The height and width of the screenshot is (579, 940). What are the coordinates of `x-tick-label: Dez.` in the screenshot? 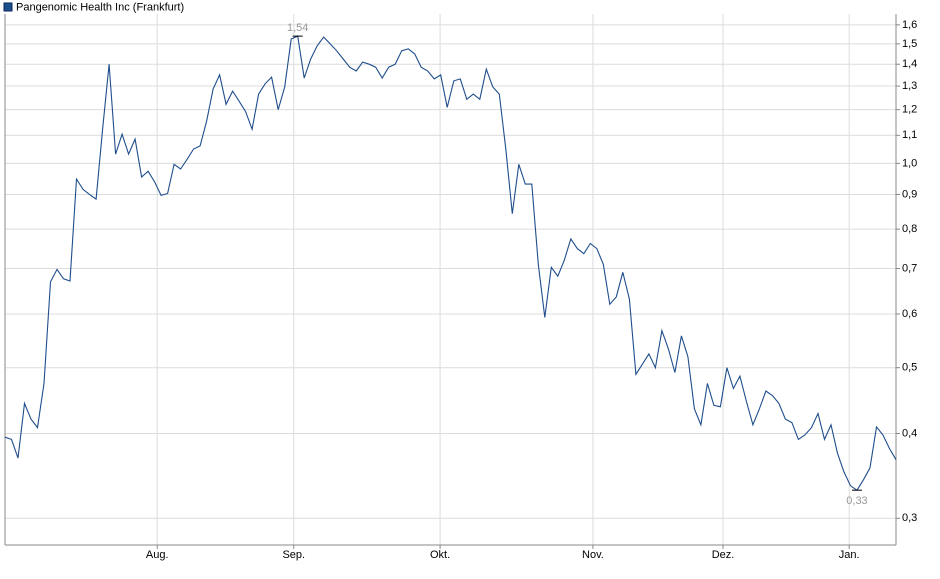 It's located at (723, 555).